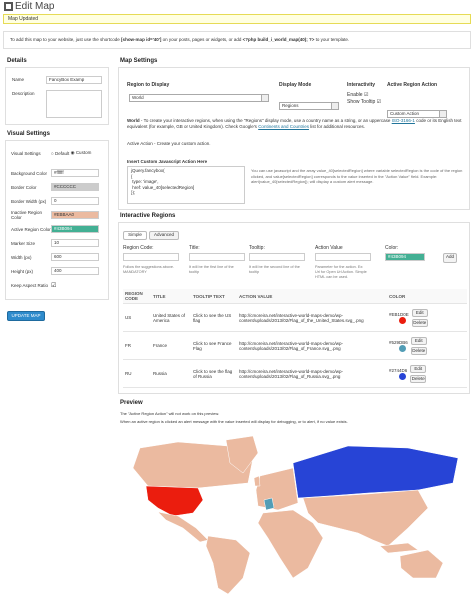  Describe the element at coordinates (26, 153) in the screenshot. I see `label: Visual Settings` at that location.